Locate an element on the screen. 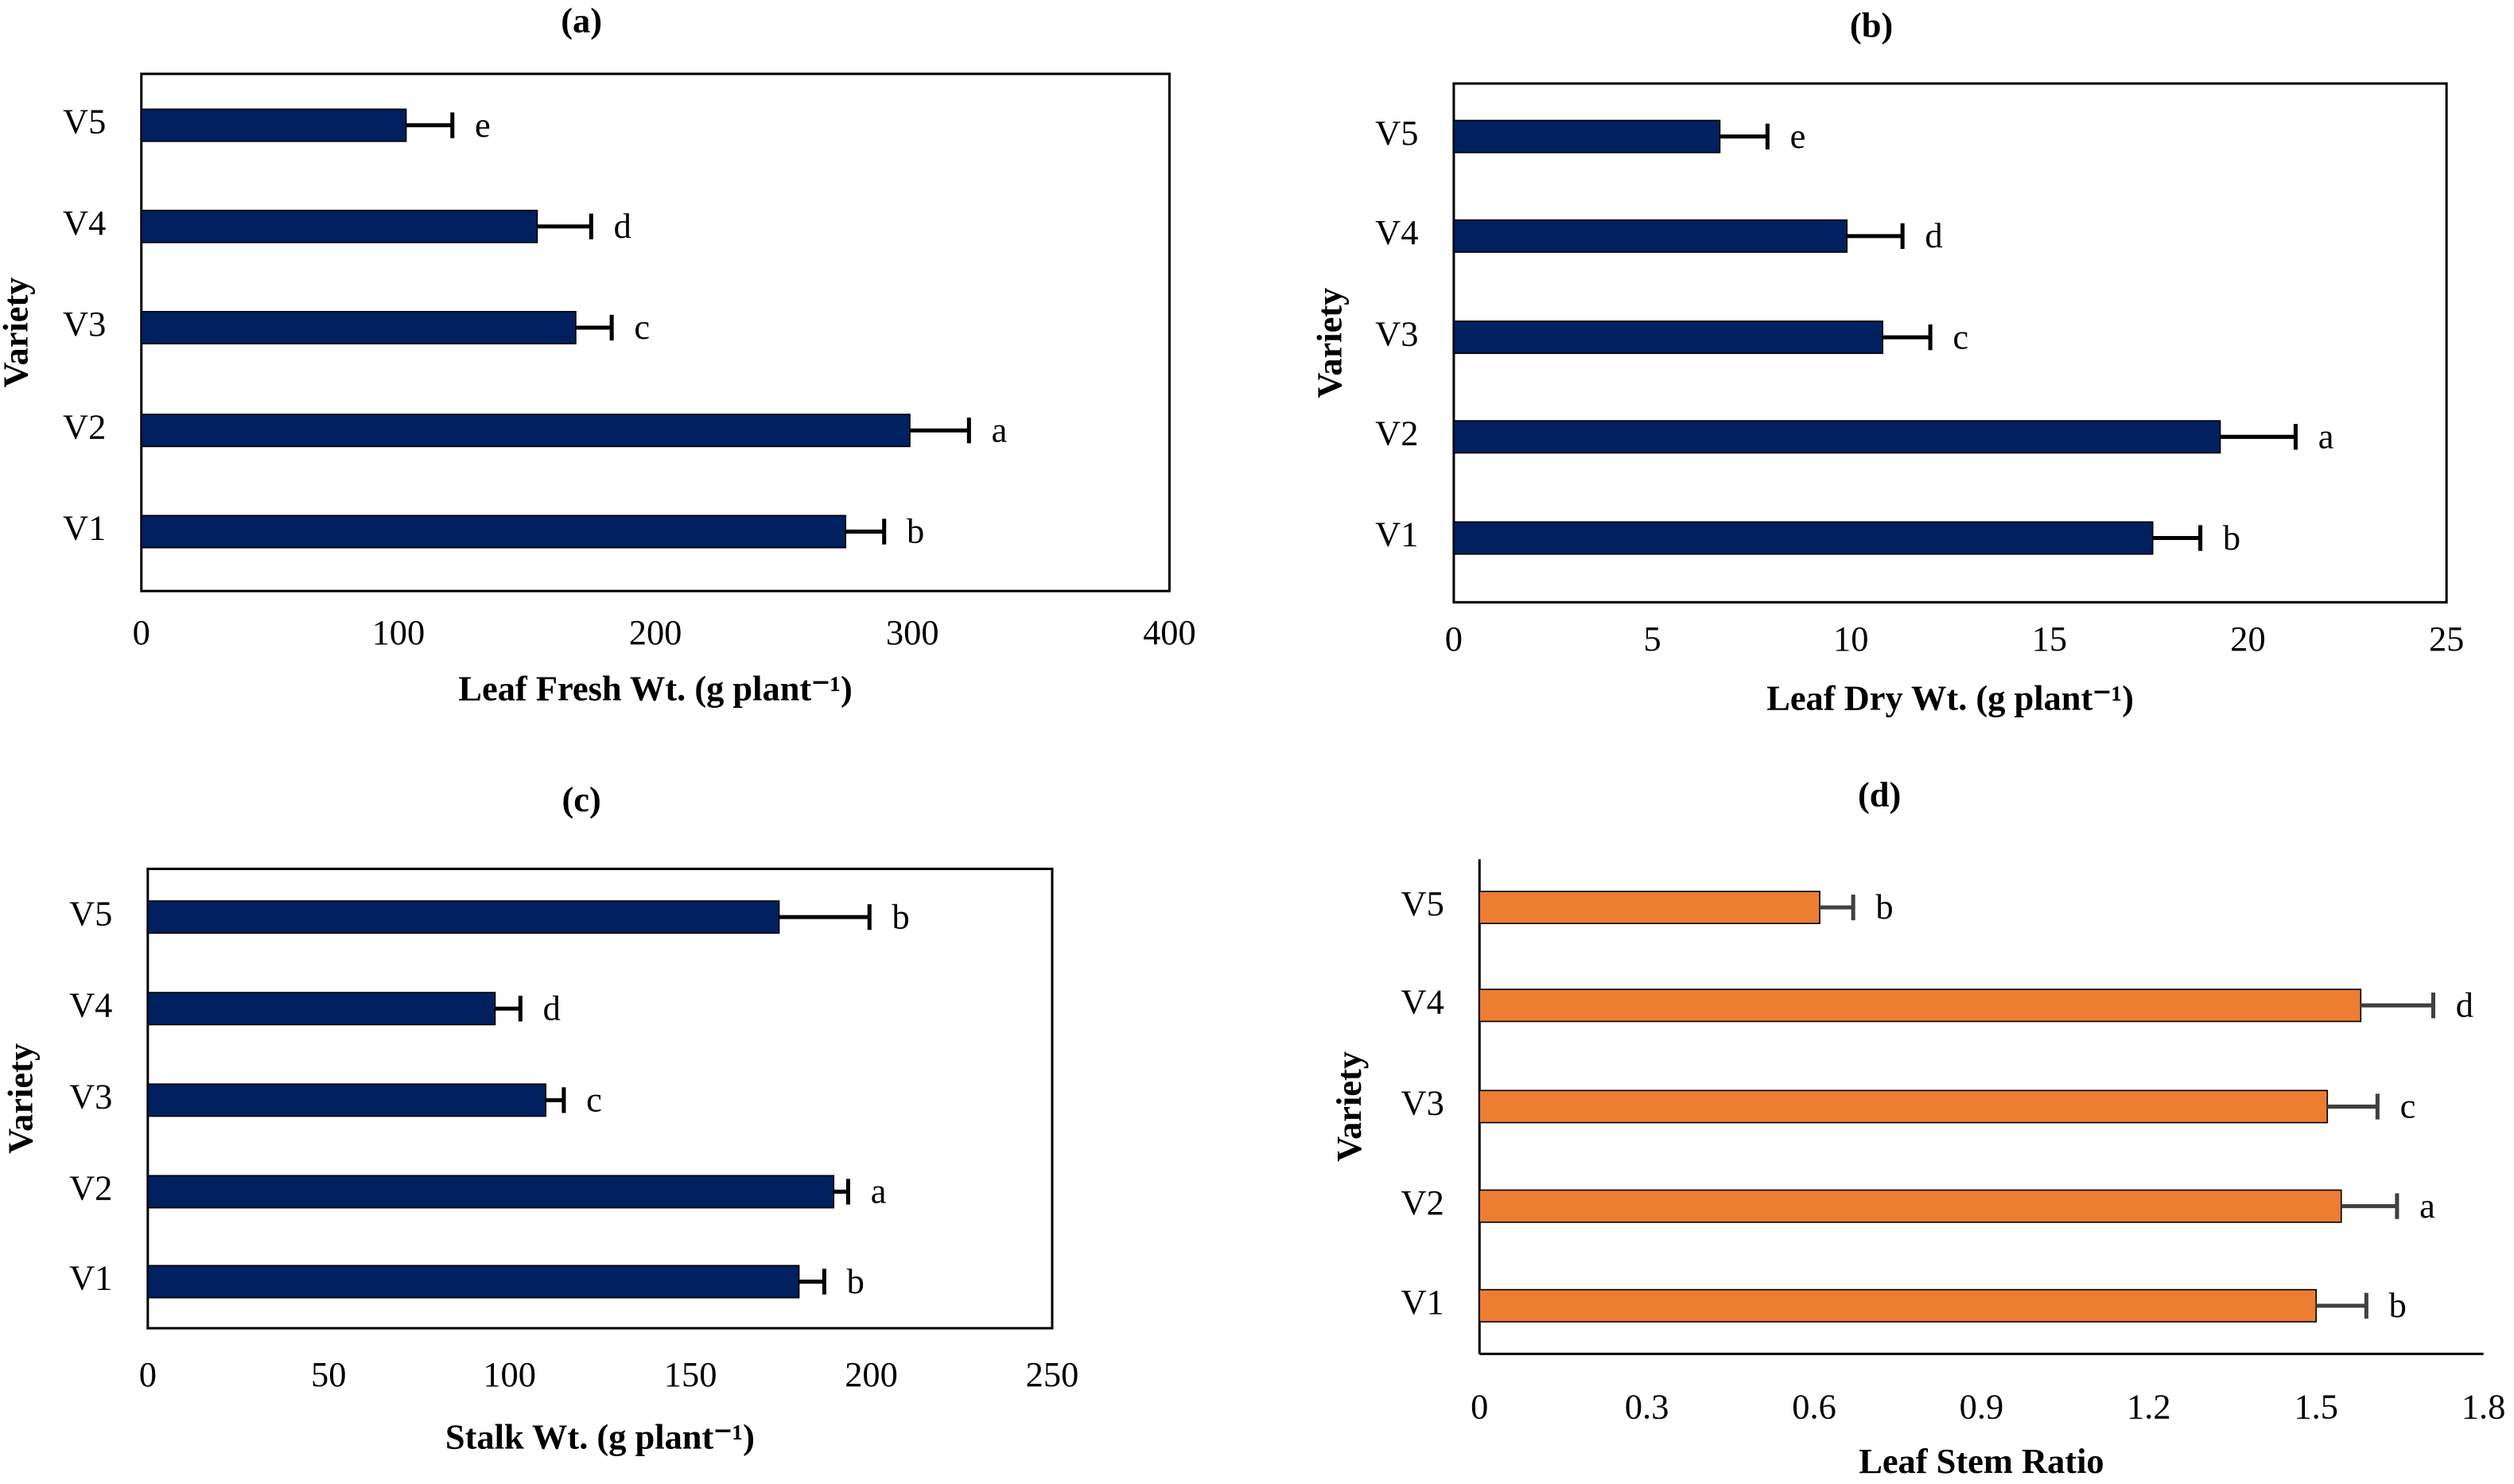 The height and width of the screenshot is (1484, 2514). x-tick-label: 400 is located at coordinates (1169, 632).